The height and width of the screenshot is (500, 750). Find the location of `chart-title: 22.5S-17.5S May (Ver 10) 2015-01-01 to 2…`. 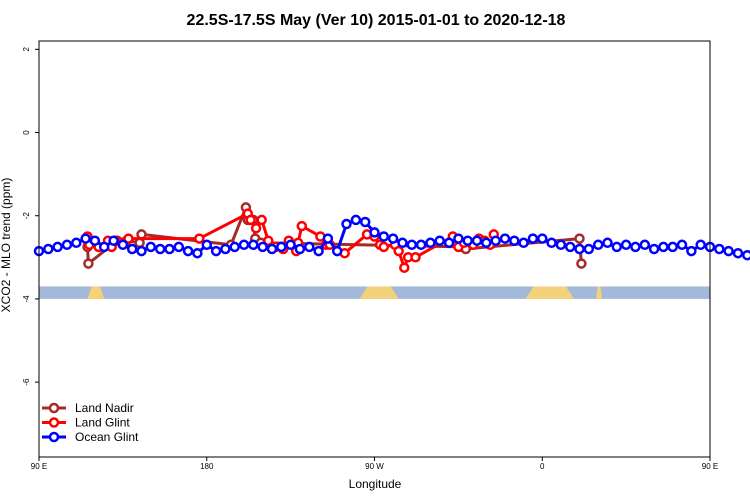

chart-title: 22.5S-17.5S May (Ver 10) 2015-01-01 to 2… is located at coordinates (376, 20).